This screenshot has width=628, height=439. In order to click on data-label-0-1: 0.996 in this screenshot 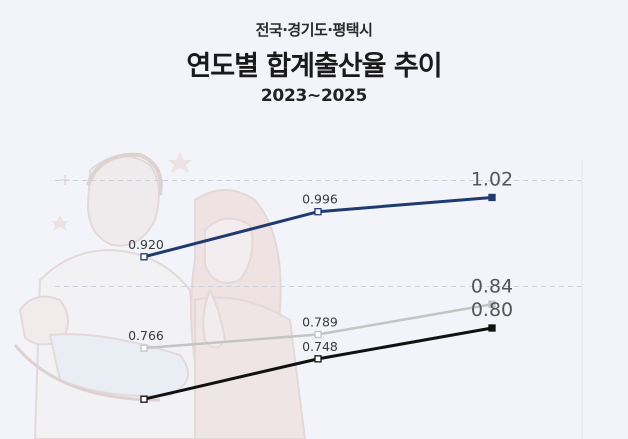, I will do `click(320, 199)`.